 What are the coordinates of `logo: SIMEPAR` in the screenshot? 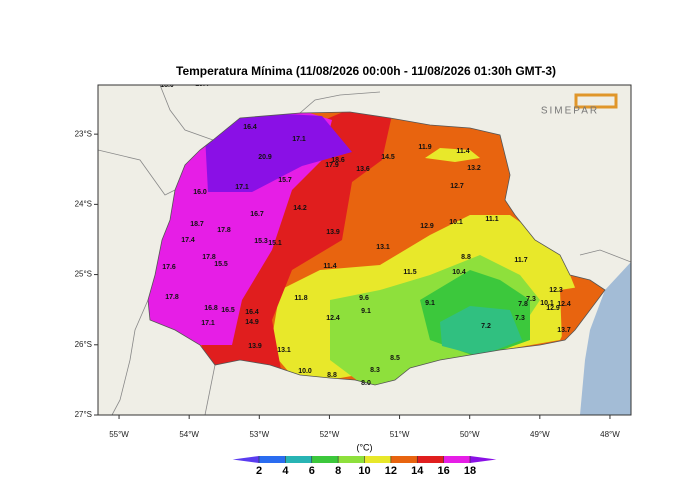 It's located at (579, 105).